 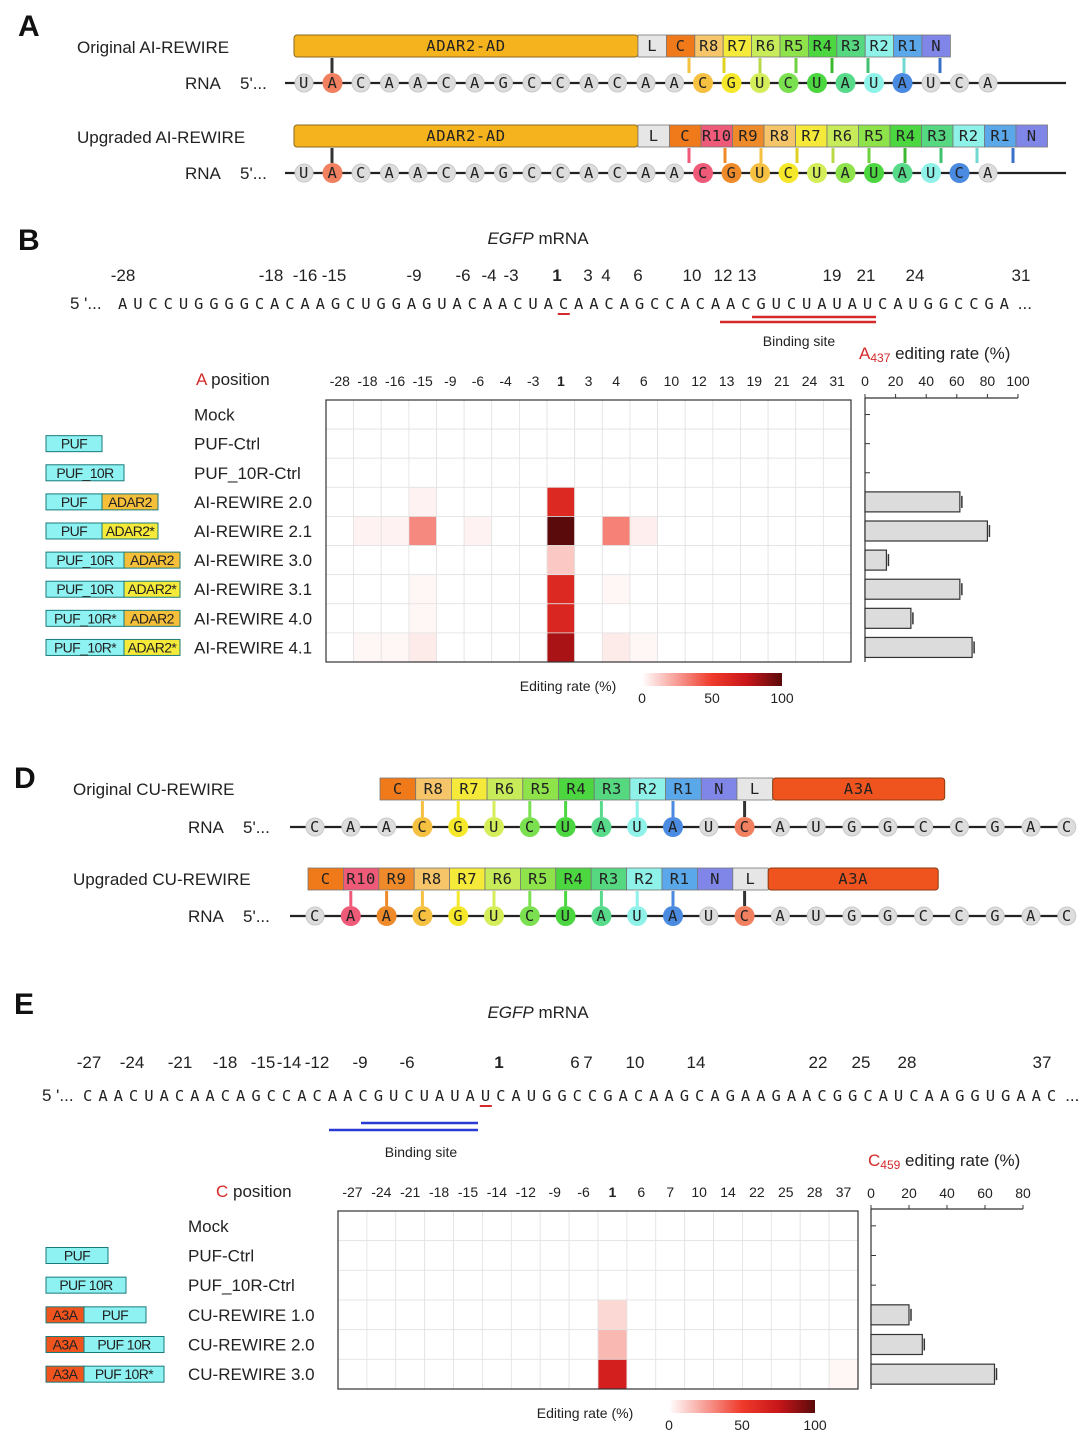 What do you see at coordinates (184, 304) in the screenshot?
I see `sequence-base: U` at bounding box center [184, 304].